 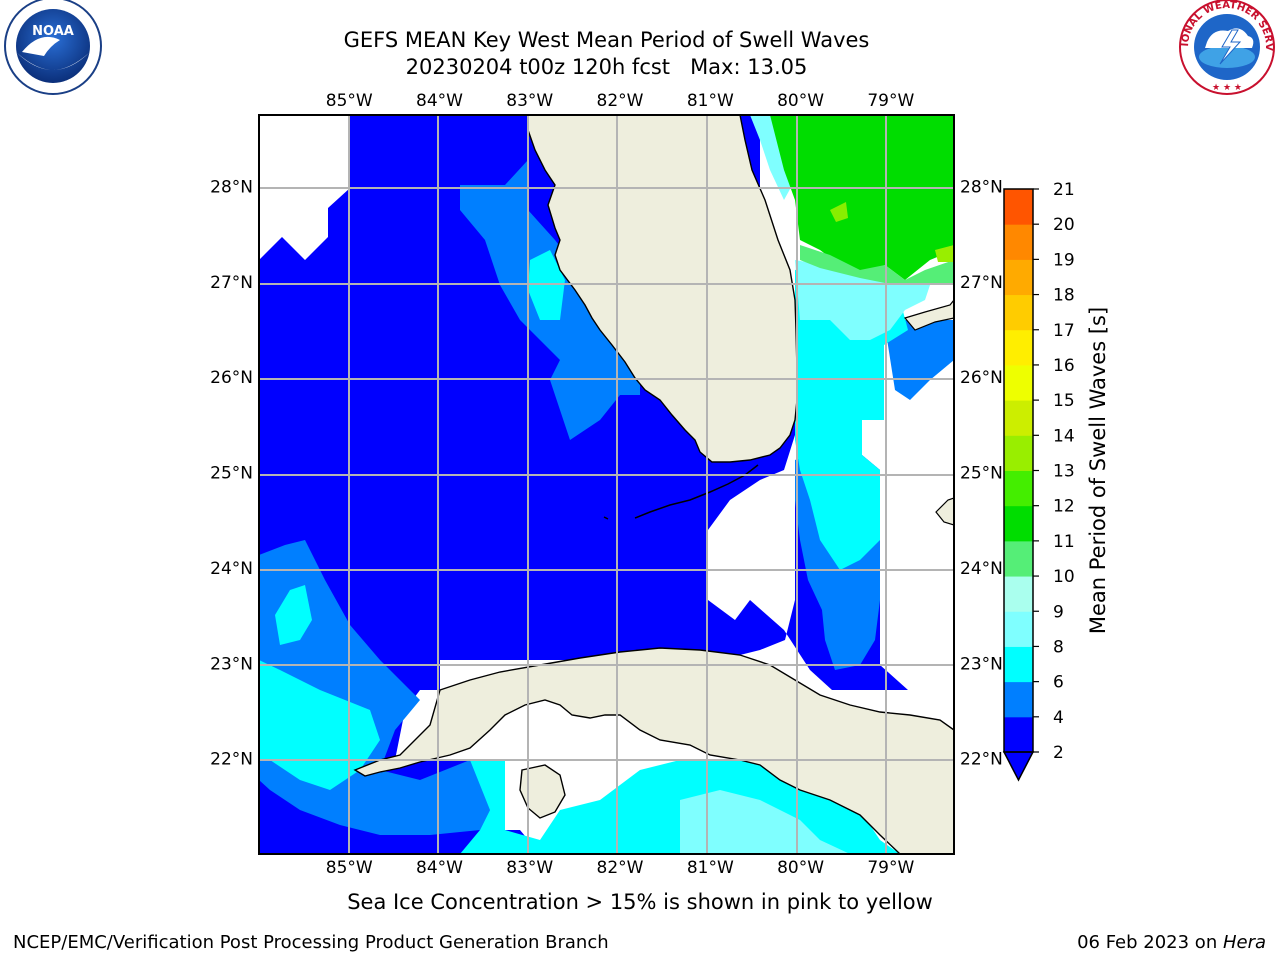 What do you see at coordinates (1150, 942) in the screenshot?
I see `footer-date-text: 06 Feb 2023 on` at bounding box center [1150, 942].